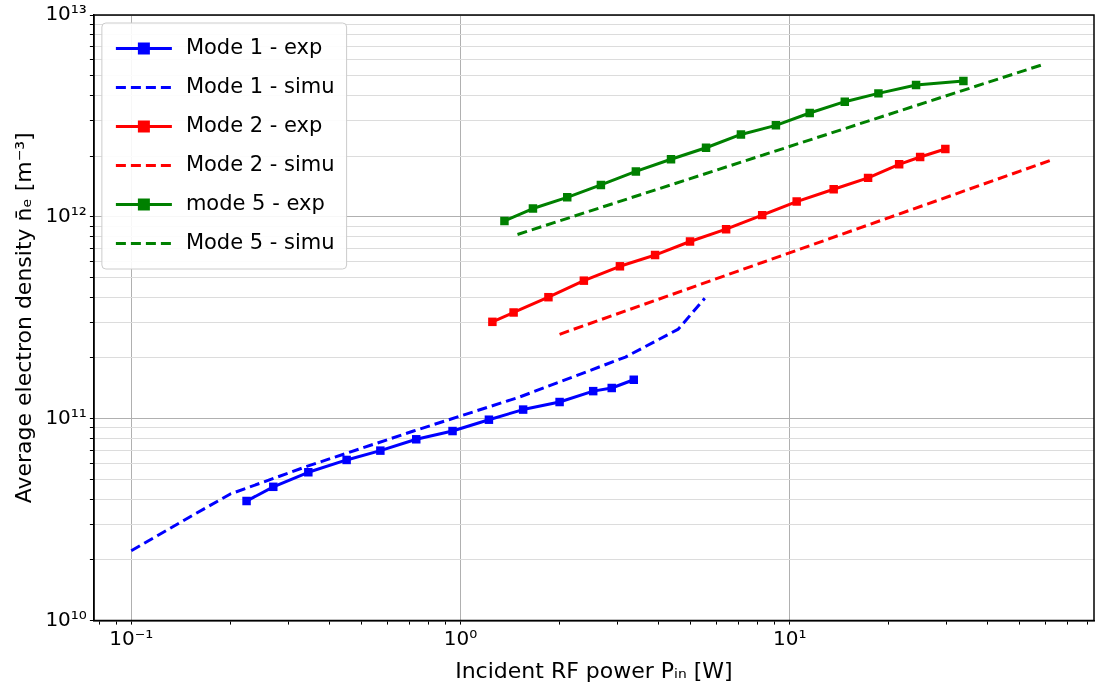 The height and width of the screenshot is (693, 1106). Describe the element at coordinates (255, 202) in the screenshot. I see `legend-label: mode 5 - exp` at that location.